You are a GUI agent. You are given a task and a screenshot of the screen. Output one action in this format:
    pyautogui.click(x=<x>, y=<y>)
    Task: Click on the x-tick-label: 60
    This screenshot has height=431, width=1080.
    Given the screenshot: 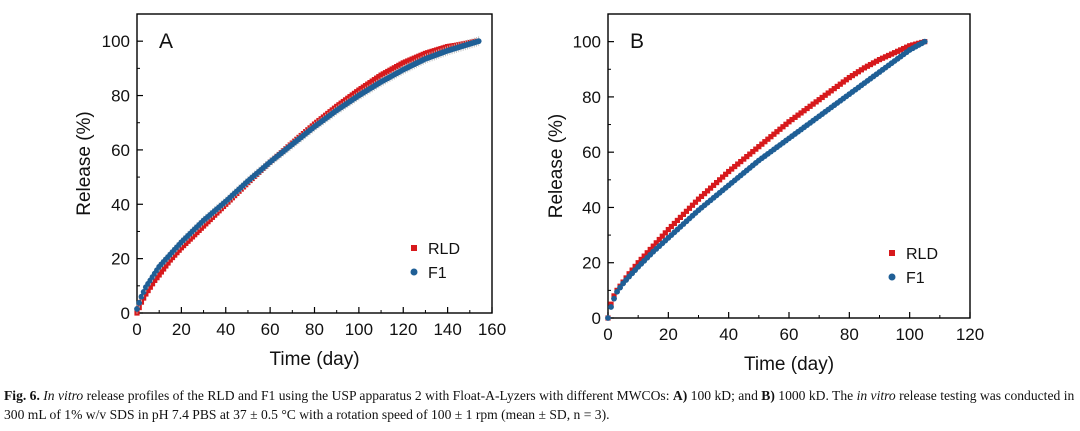 What is the action you would take?
    pyautogui.click(x=270, y=329)
    